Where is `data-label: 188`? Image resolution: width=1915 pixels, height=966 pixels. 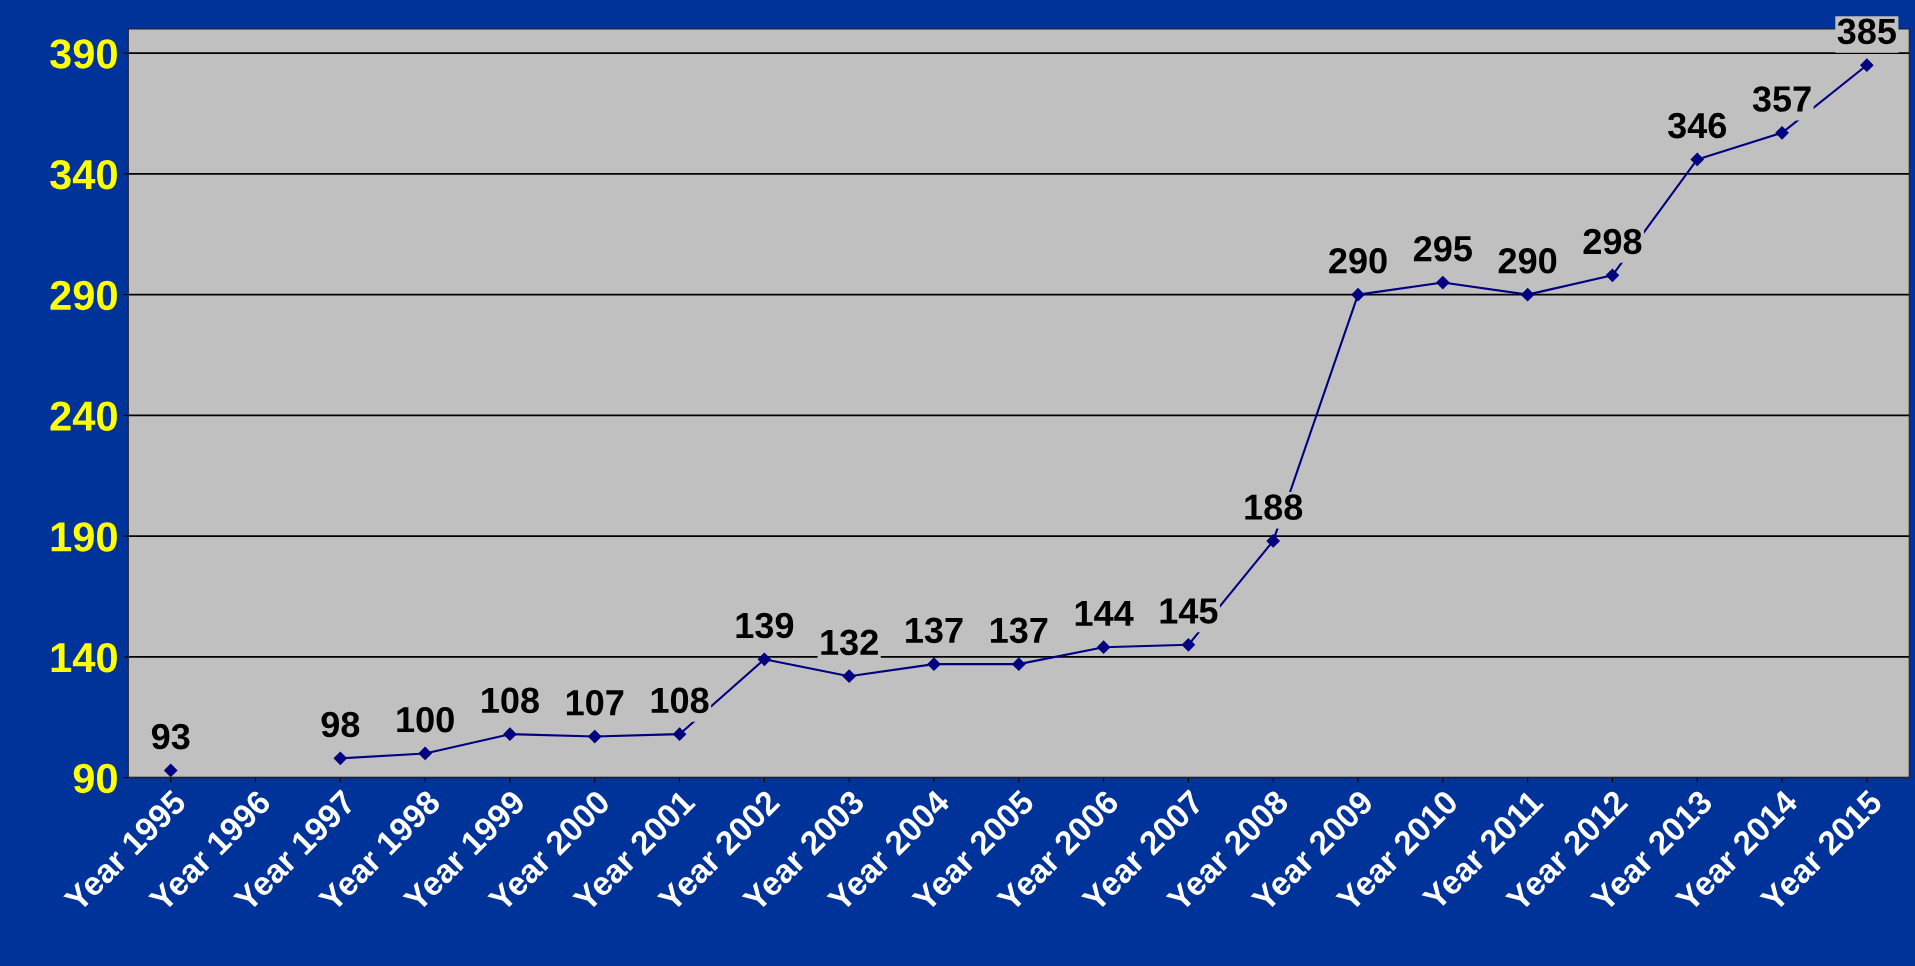 data-label: 188 is located at coordinates (1274, 507).